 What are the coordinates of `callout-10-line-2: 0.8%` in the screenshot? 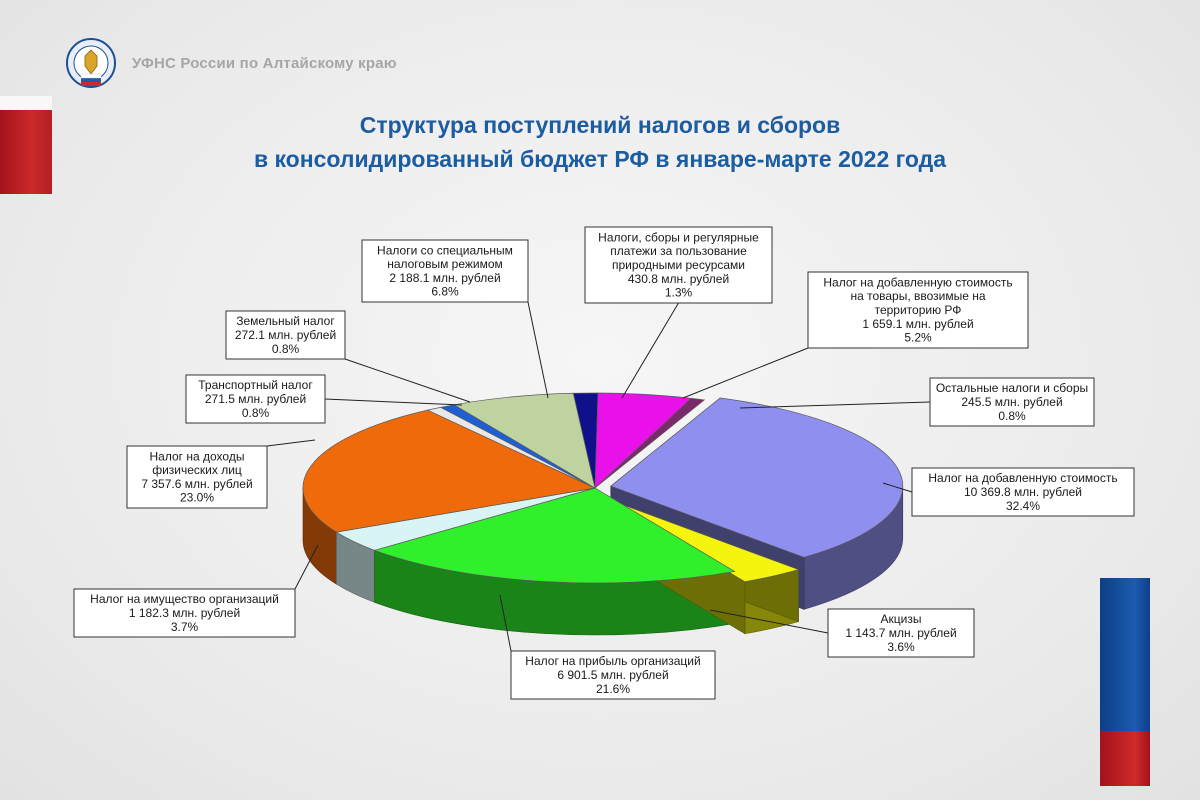 It's located at (1012, 416).